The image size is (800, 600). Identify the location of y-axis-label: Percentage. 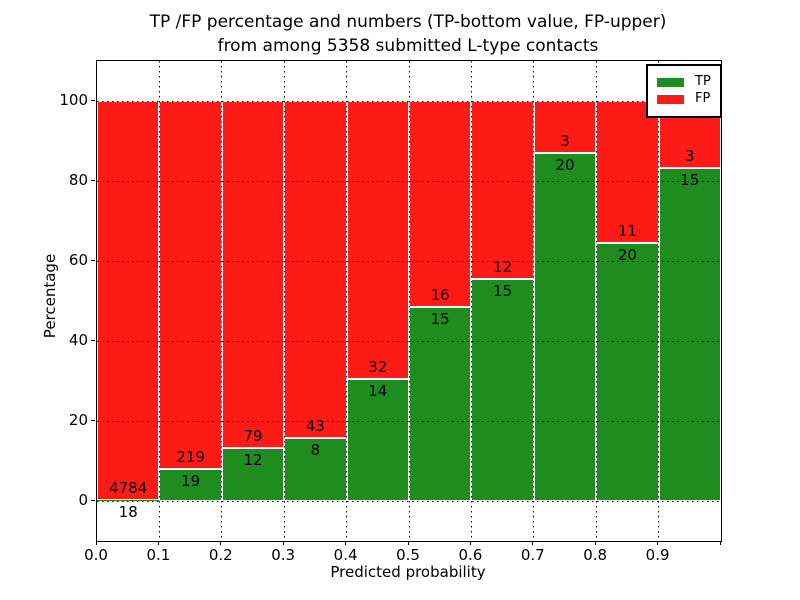
(50, 296).